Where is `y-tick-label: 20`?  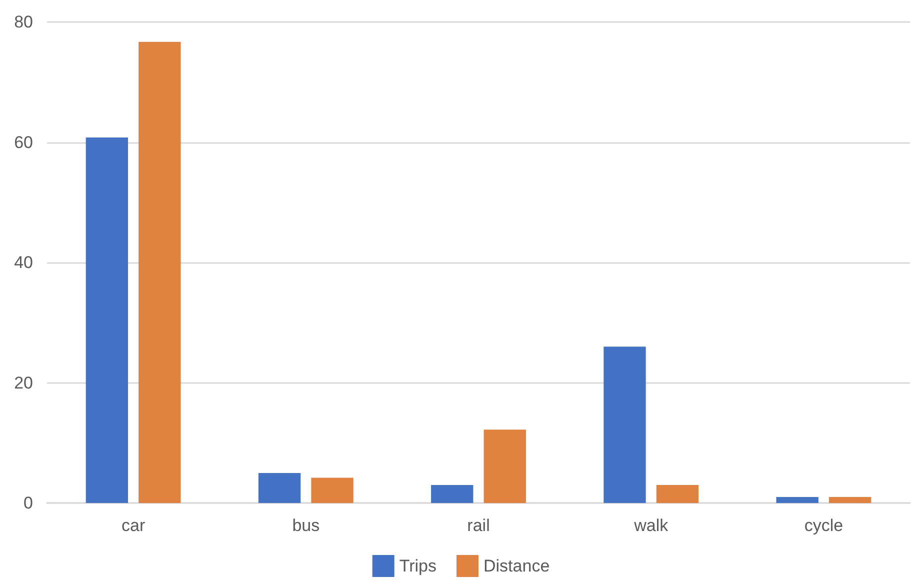 y-tick-label: 20 is located at coordinates (23, 382).